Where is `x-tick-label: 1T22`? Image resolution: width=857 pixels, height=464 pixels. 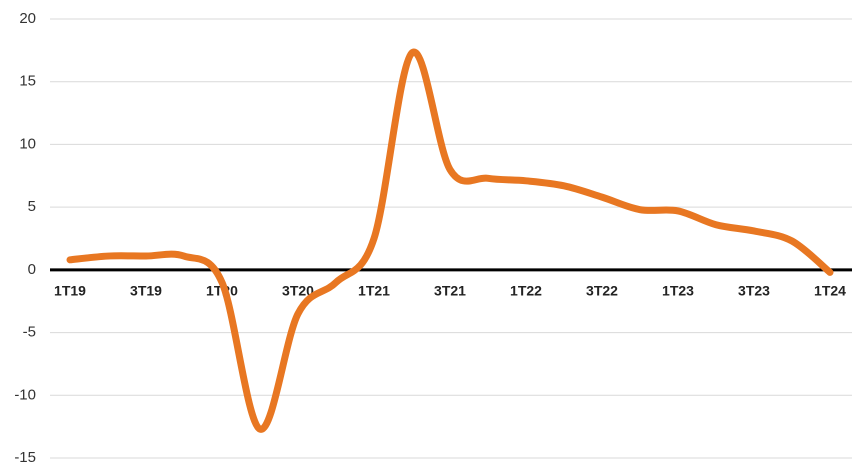 x-tick-label: 1T22 is located at coordinates (526, 291).